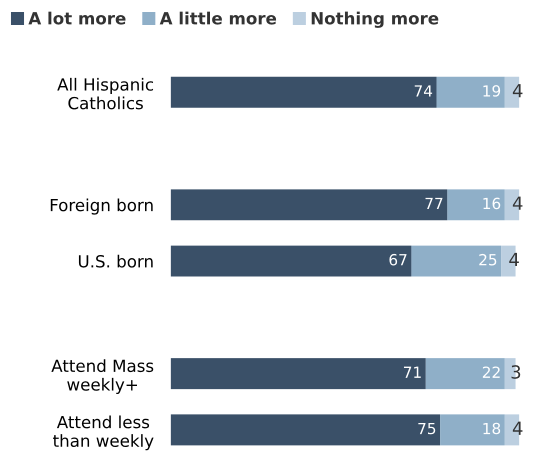 The width and height of the screenshot is (542, 458). Describe the element at coordinates (434, 204) in the screenshot. I see `data-label: 77` at that location.